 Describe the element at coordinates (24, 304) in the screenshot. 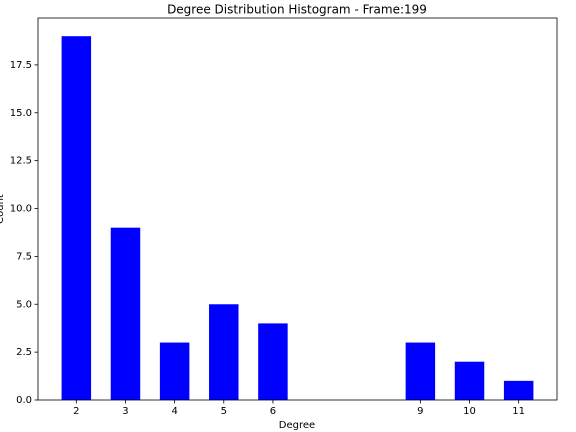

I see `y-tick-label: 5.0` at that location.